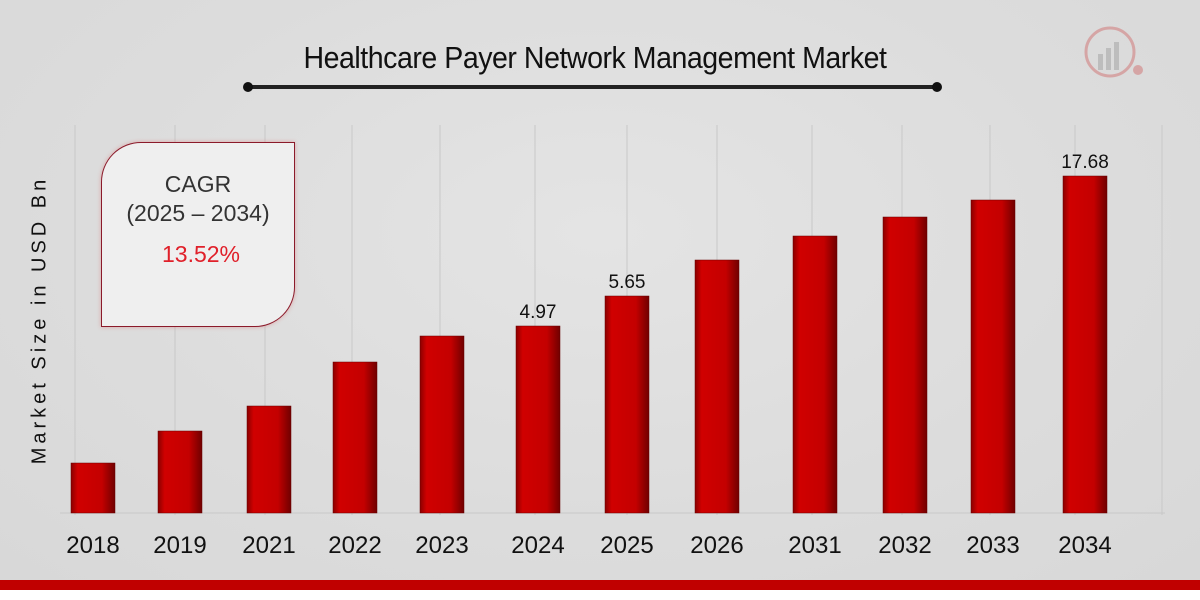  Describe the element at coordinates (1113, 52) in the screenshot. I see `bar-chart-circle-logo-icon` at that location.